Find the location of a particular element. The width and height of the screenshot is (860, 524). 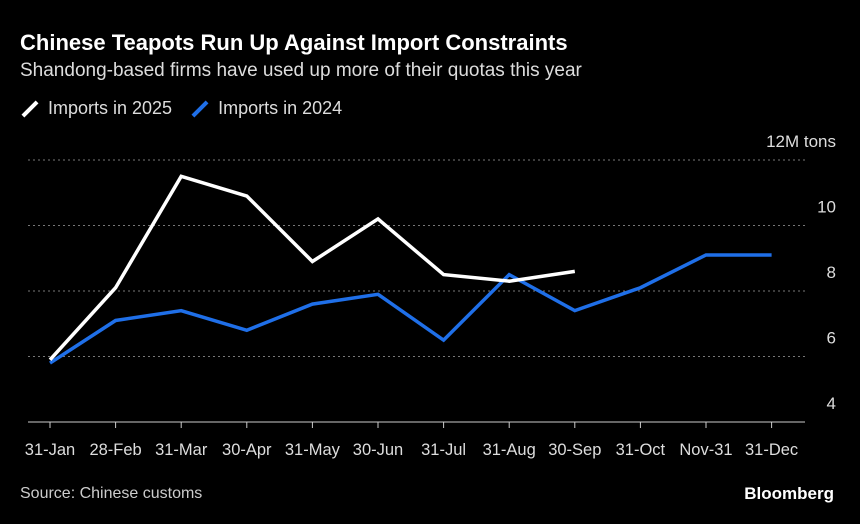

x-tick-label: 31-Jan is located at coordinates (50, 450).